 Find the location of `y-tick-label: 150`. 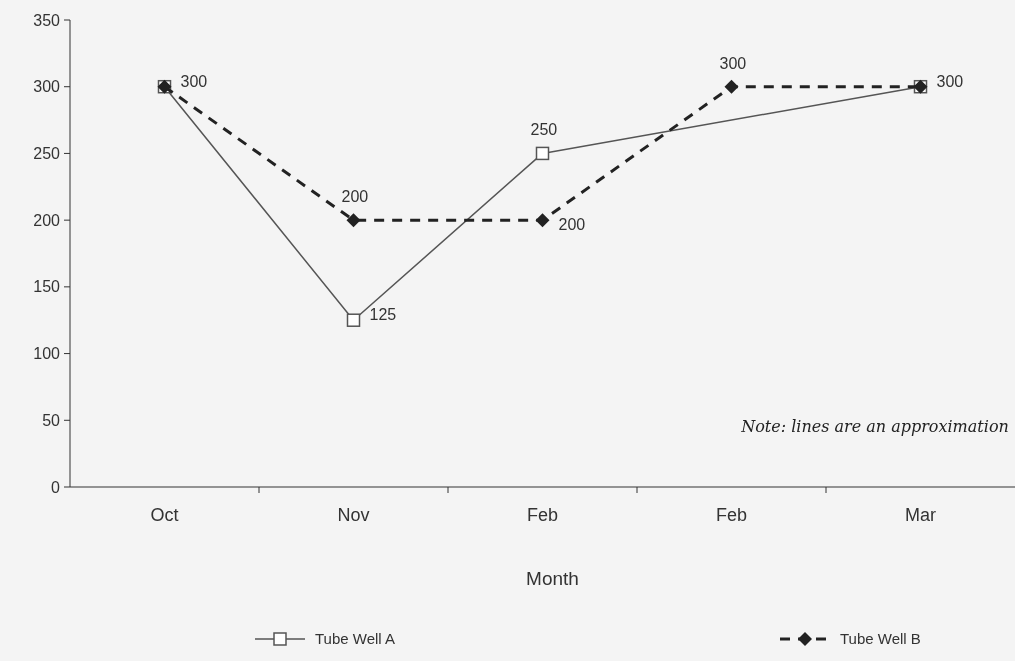

y-tick-label: 150 is located at coordinates (47, 287).